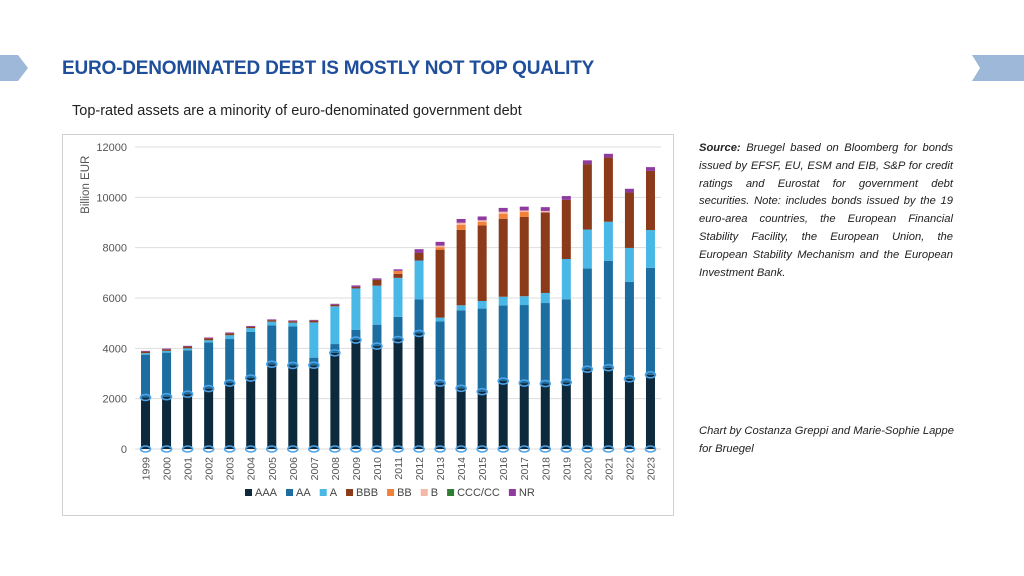 Image resolution: width=1024 pixels, height=576 pixels. Describe the element at coordinates (377, 282) in the screenshot. I see `bar-bbb-2010` at that location.